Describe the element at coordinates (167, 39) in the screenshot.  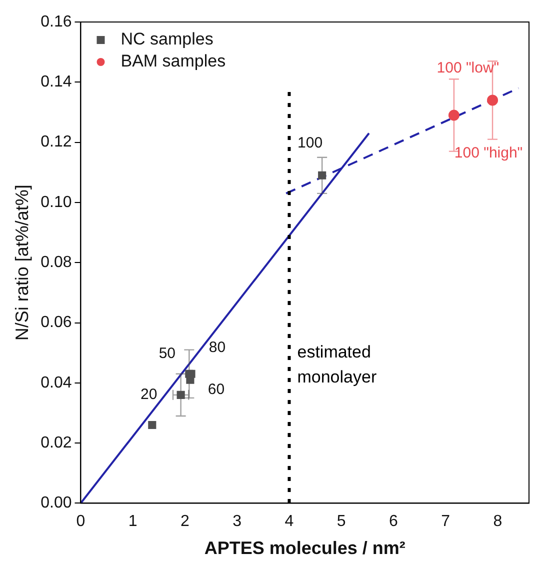
I see `legend-label: NC samples` at that location.